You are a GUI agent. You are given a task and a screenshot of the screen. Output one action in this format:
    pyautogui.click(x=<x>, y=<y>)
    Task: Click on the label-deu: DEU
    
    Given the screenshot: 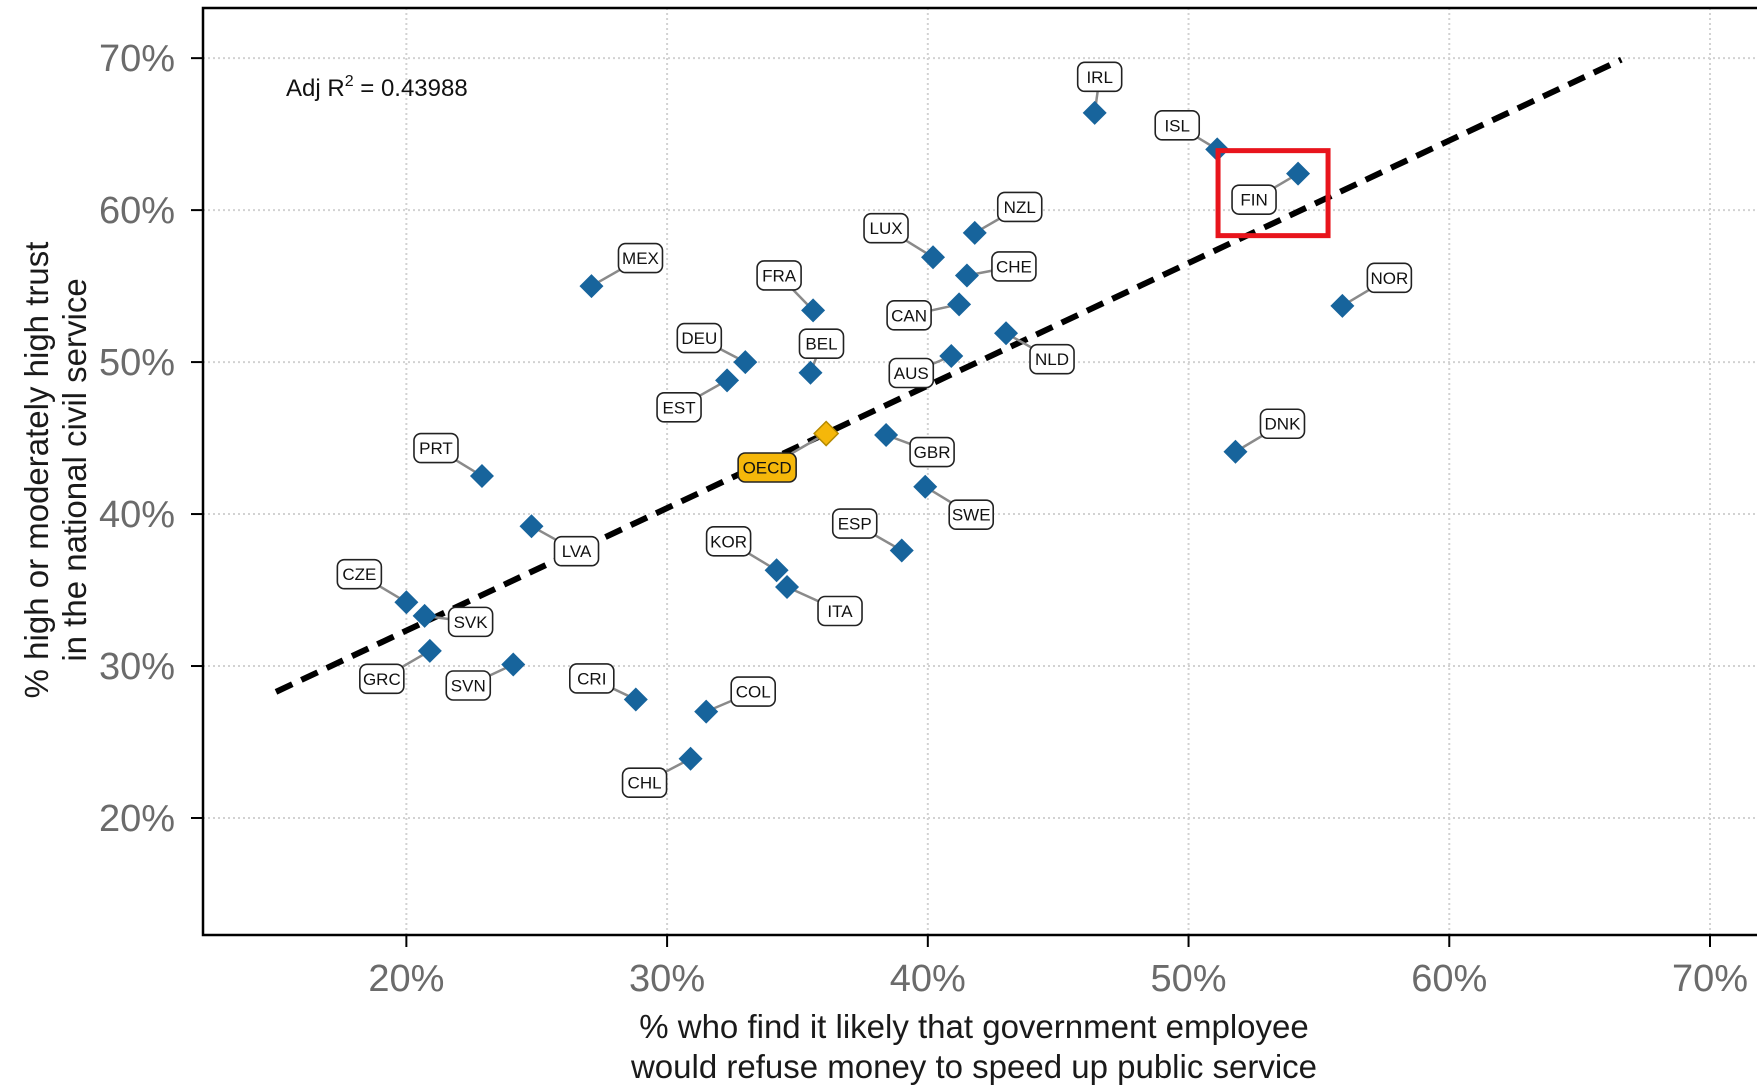 What is the action you would take?
    pyautogui.click(x=699, y=338)
    